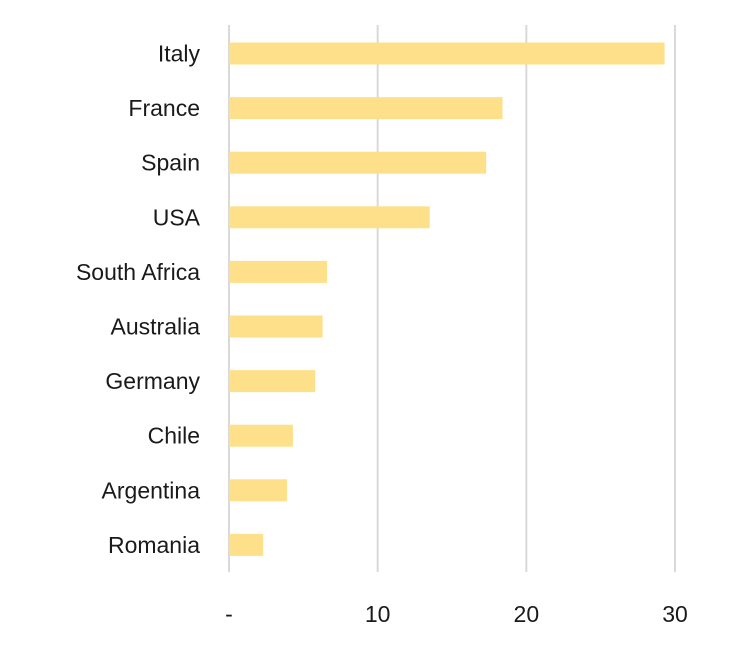  What do you see at coordinates (229, 614) in the screenshot?
I see `x-tick-label: -` at bounding box center [229, 614].